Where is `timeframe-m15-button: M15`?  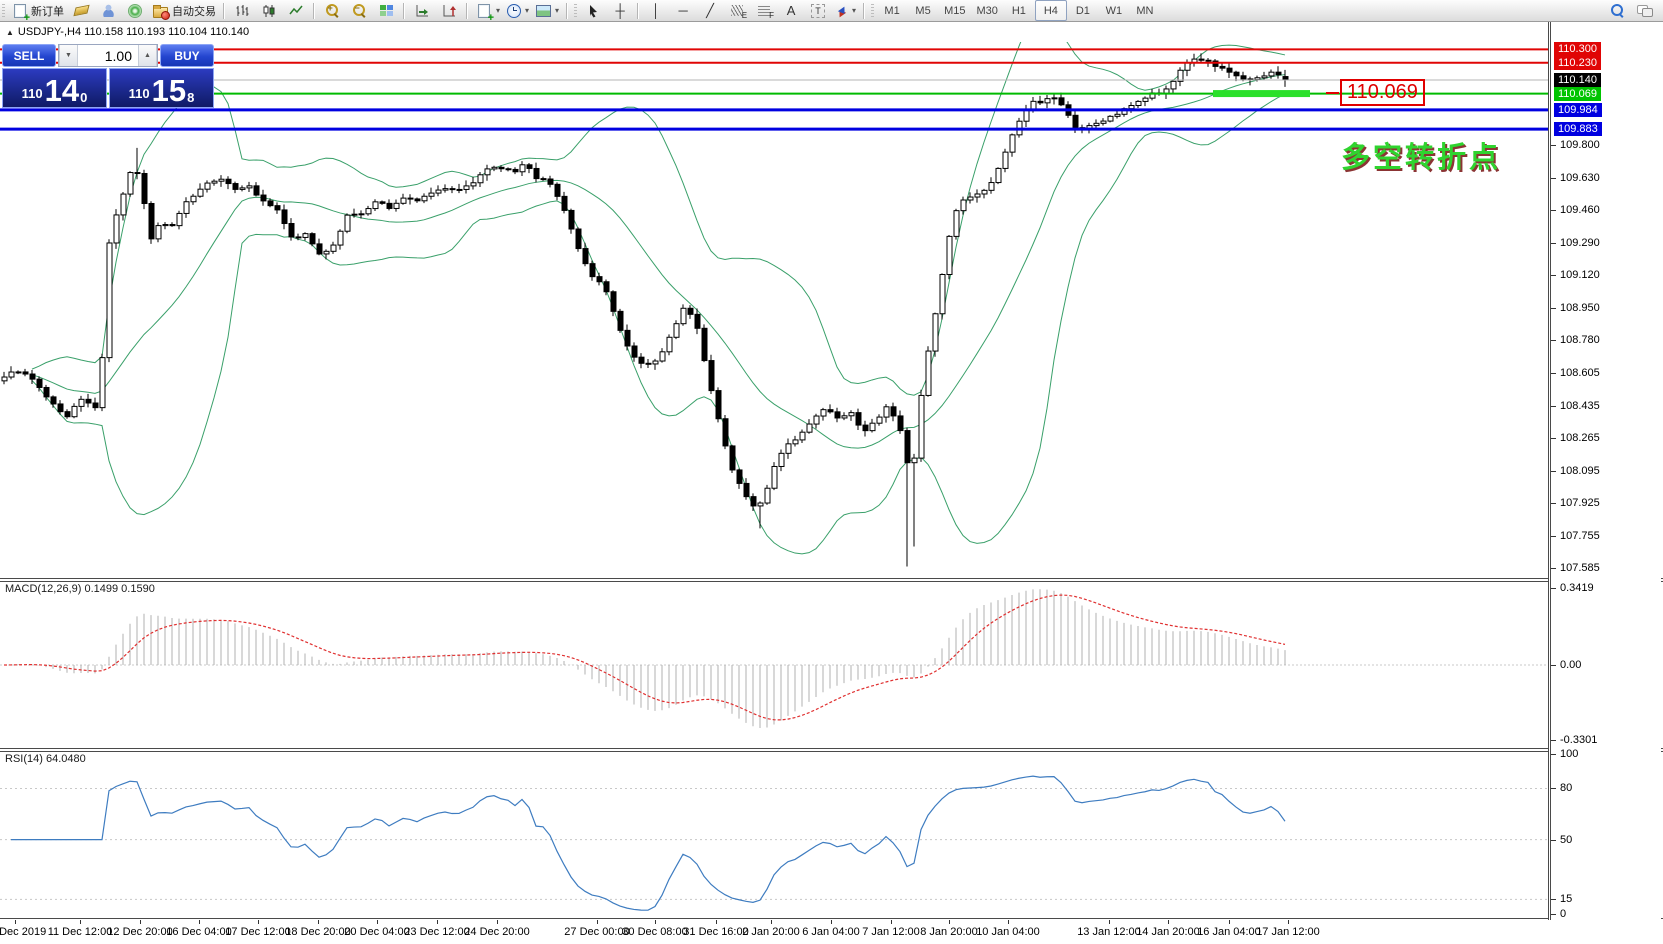
timeframe-m15-button: M15 is located at coordinates (955, 10).